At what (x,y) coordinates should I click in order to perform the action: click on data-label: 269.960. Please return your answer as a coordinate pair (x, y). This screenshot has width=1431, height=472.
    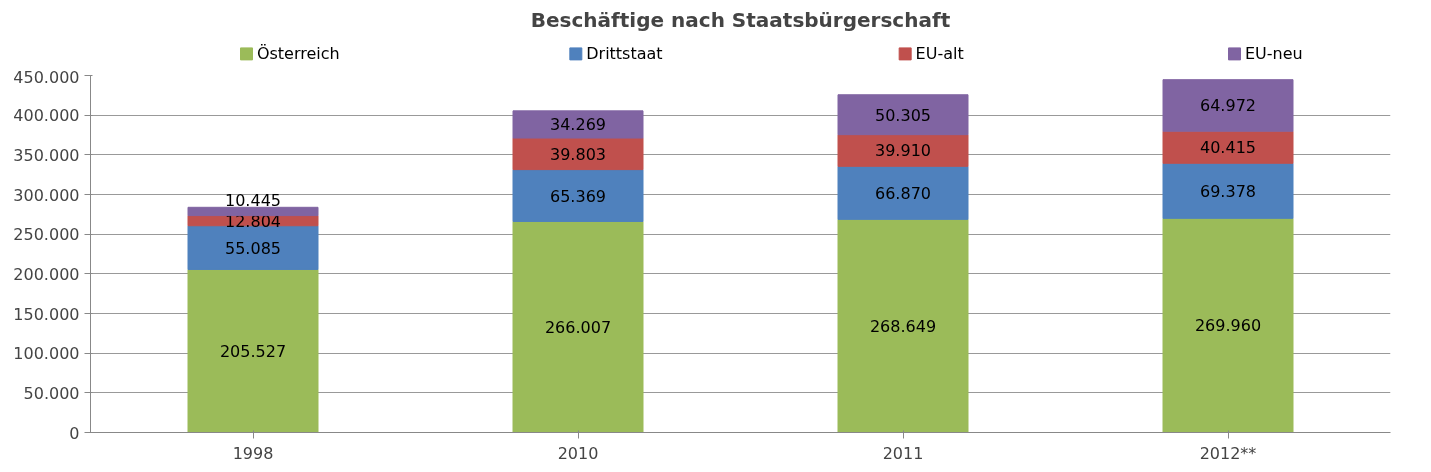
    Looking at the image, I should click on (1228, 326).